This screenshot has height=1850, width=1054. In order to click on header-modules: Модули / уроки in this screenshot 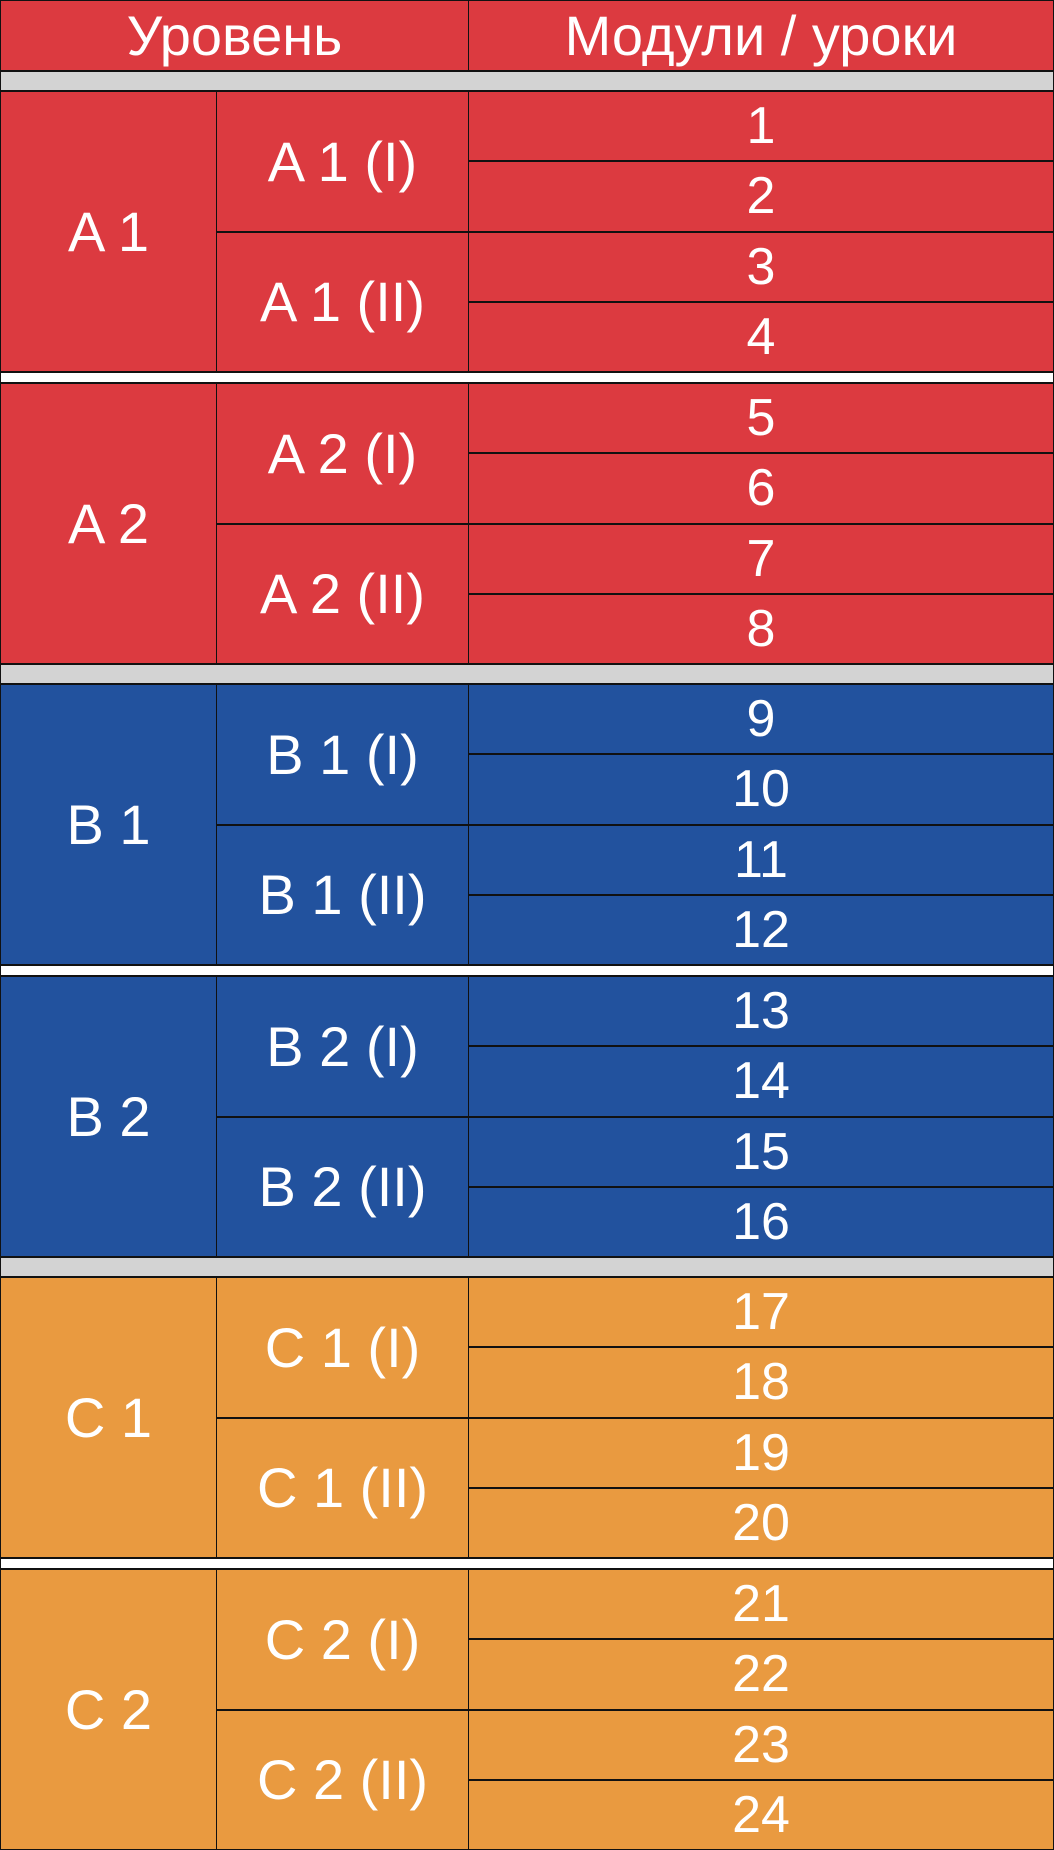, I will do `click(761, 35)`.